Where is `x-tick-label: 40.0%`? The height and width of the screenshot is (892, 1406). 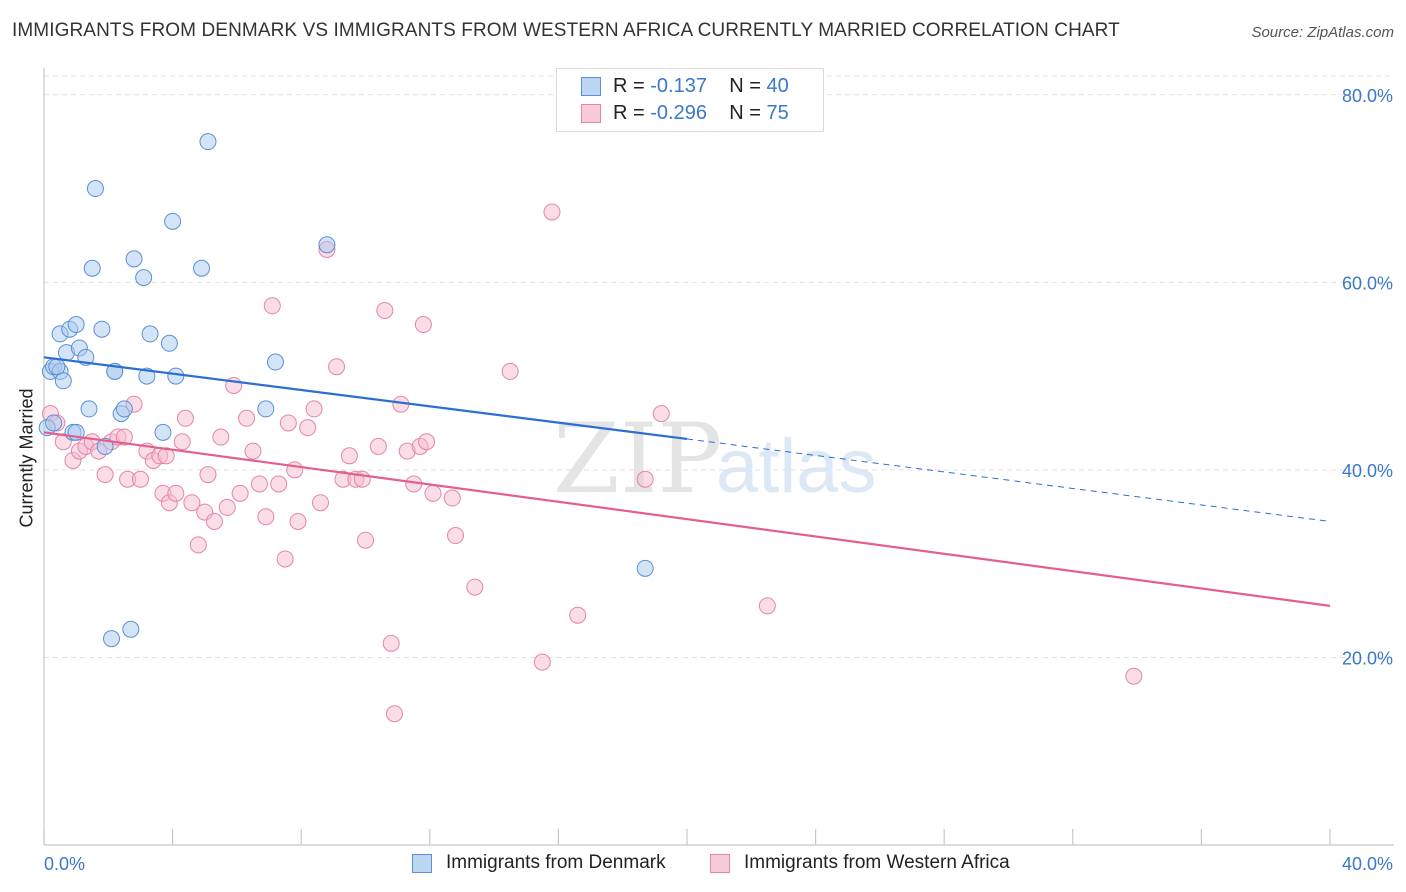
x-tick-label: 40.0% is located at coordinates (1367, 864).